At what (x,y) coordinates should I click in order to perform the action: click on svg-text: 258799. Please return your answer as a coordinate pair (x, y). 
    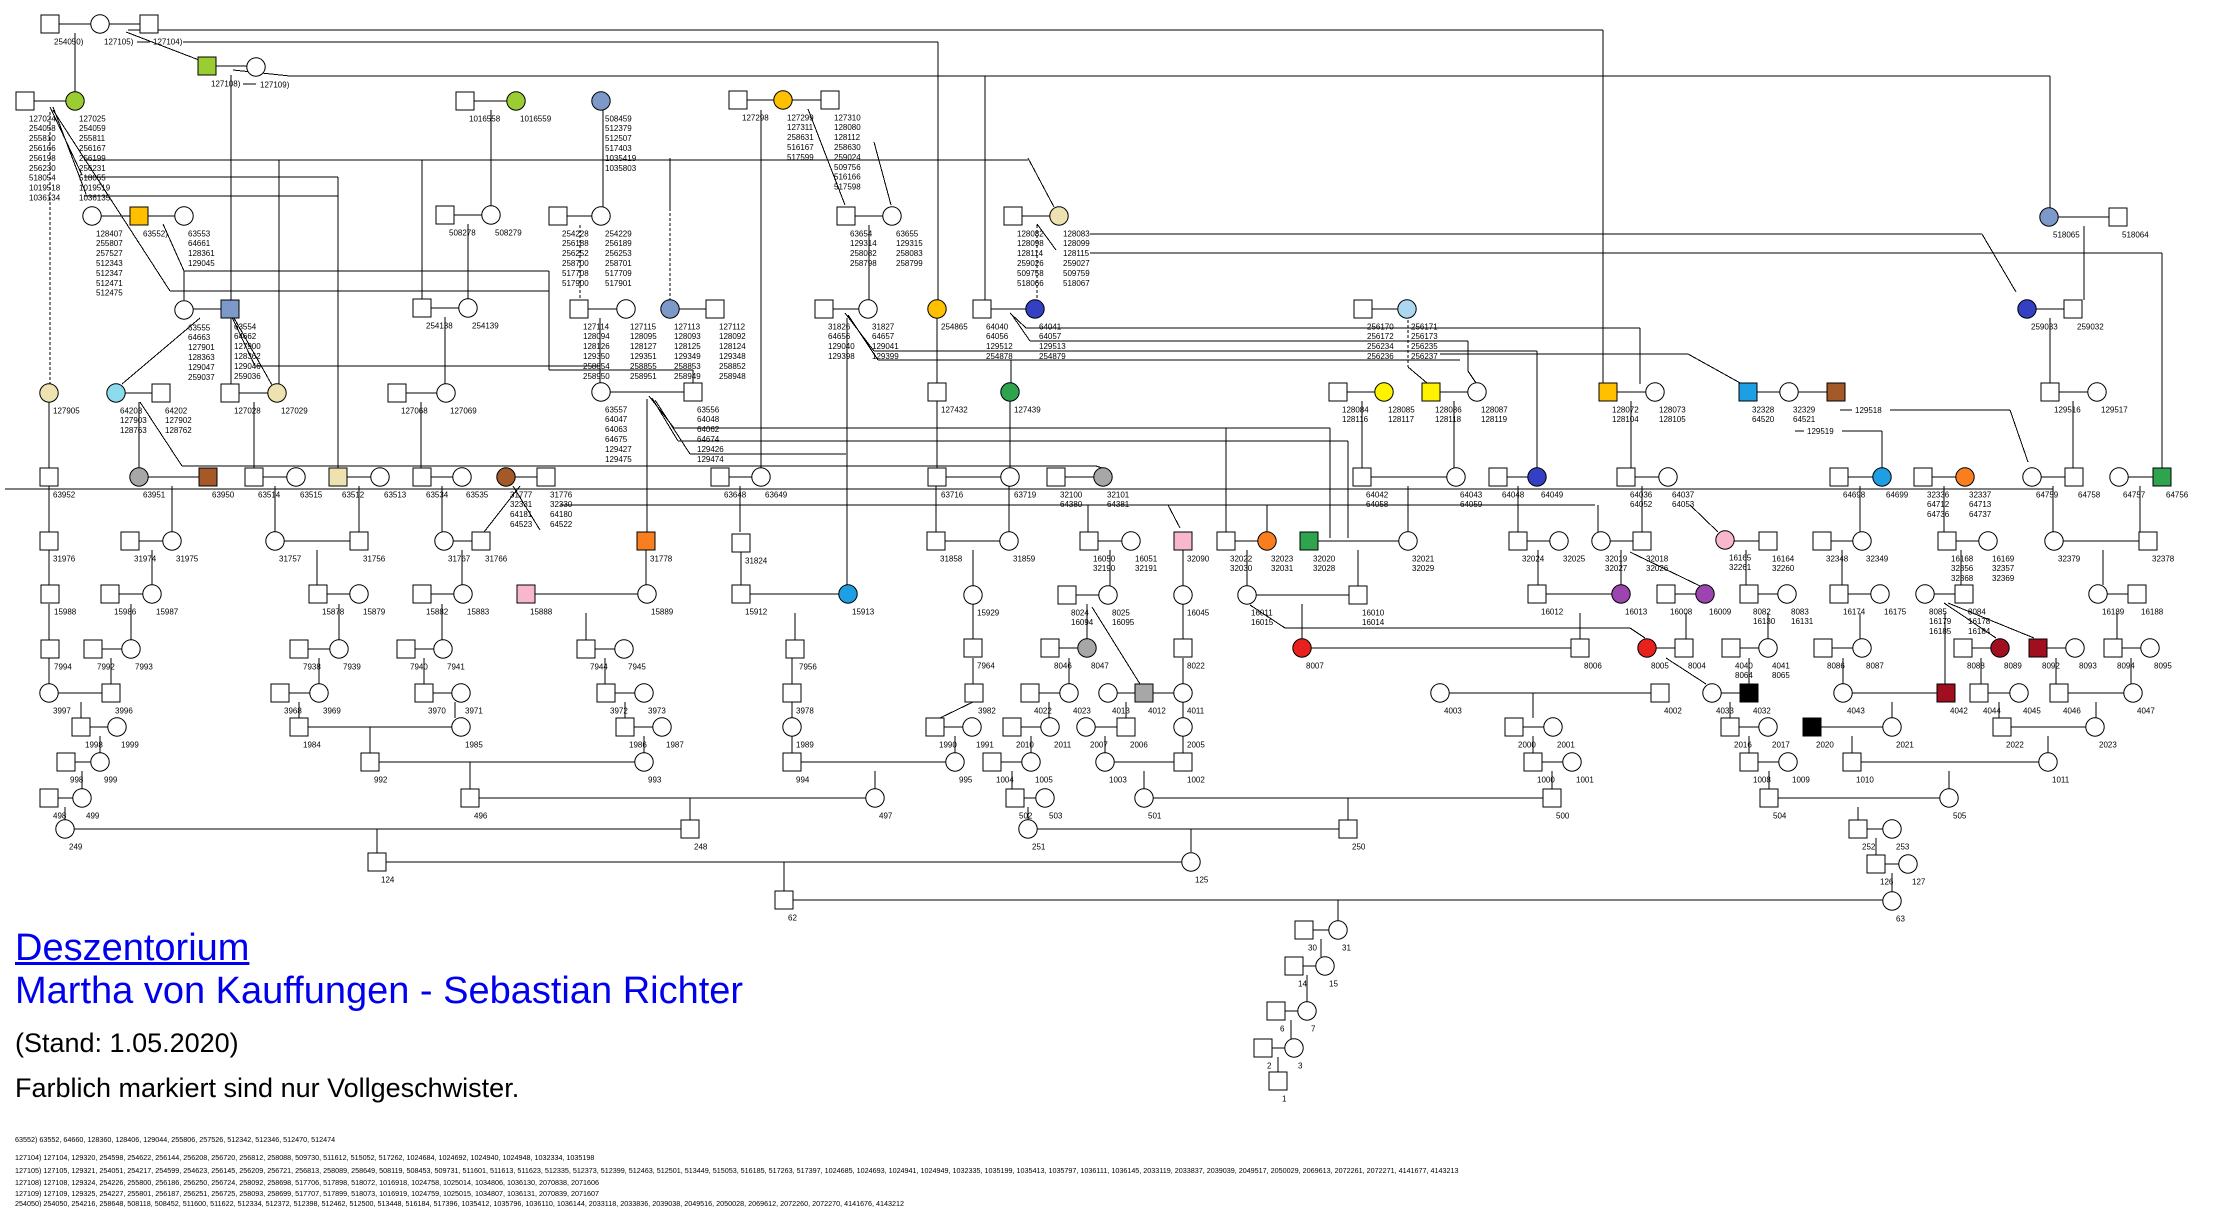
    Looking at the image, I should click on (909, 263).